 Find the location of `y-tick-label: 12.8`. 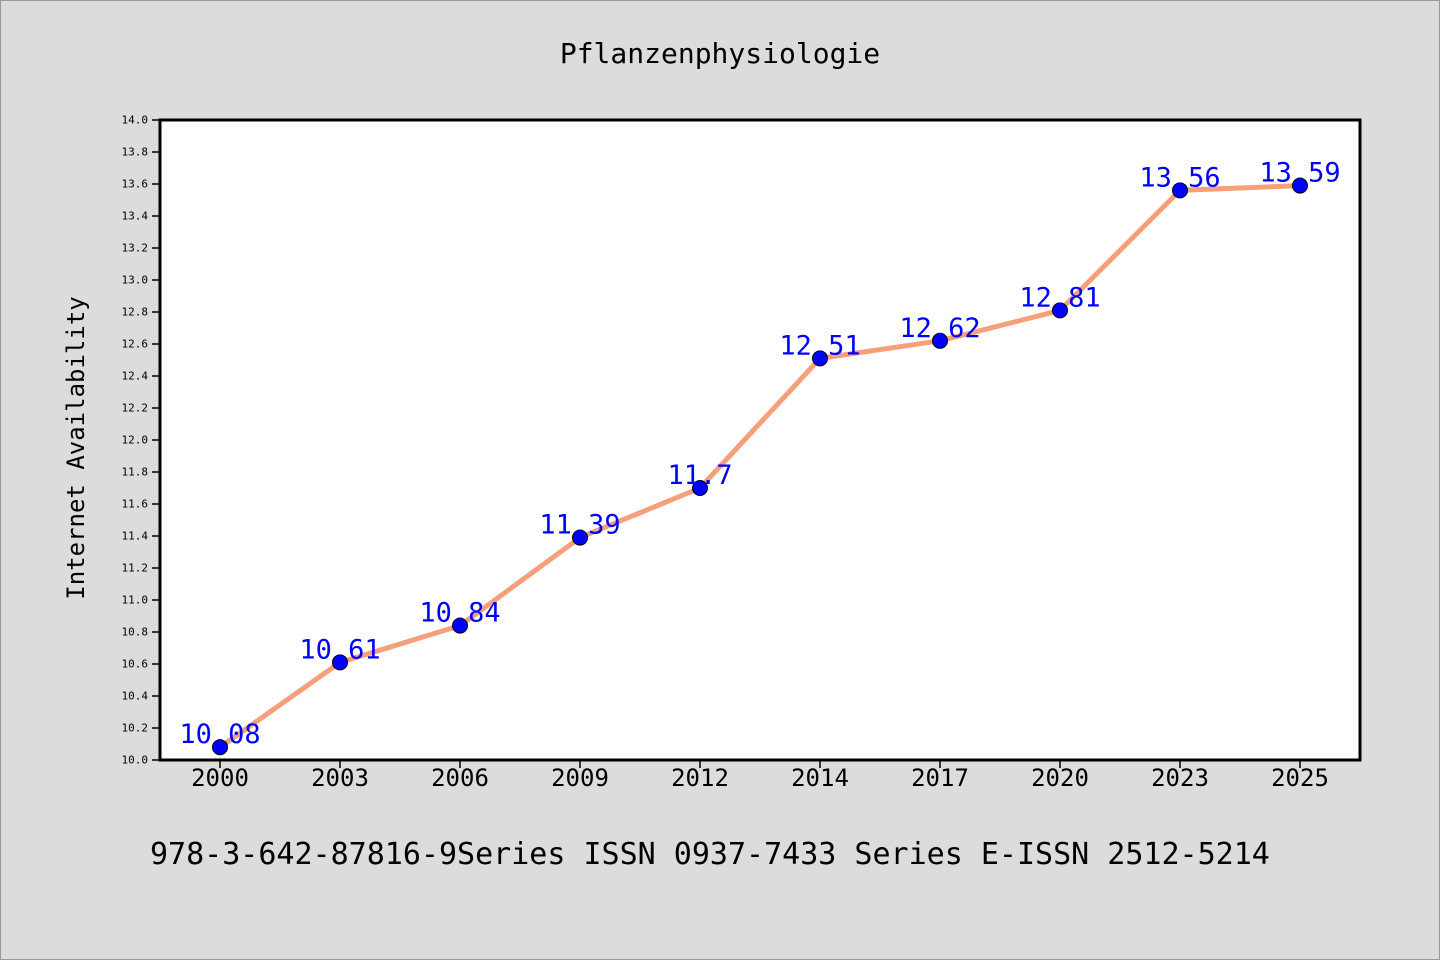

y-tick-label: 12.8 is located at coordinates (135, 312).